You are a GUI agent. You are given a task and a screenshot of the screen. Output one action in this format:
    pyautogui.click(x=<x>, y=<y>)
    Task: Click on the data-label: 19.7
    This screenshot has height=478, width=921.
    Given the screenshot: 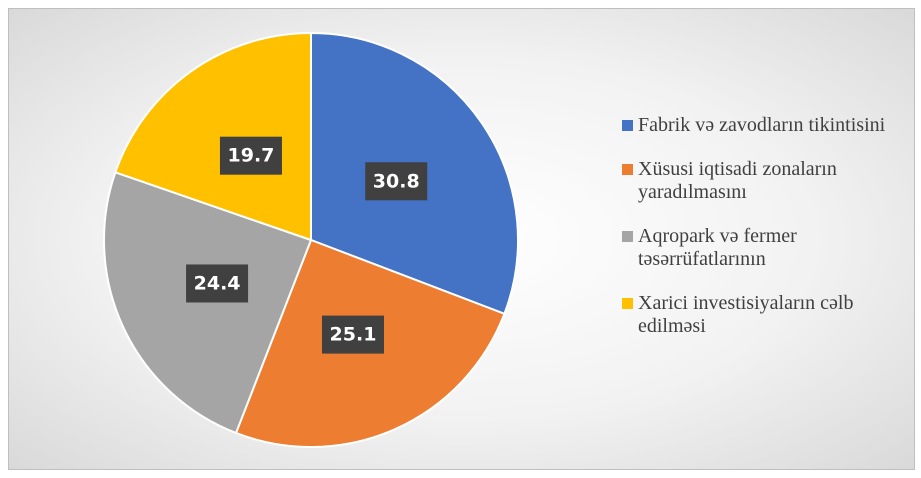 What is the action you would take?
    pyautogui.click(x=251, y=156)
    